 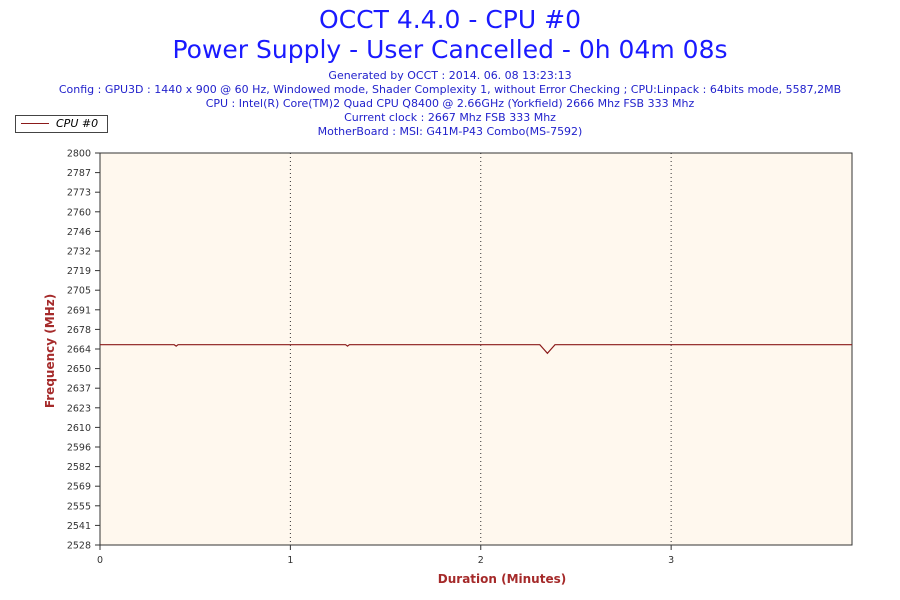 I want to click on y-tick-label: 2664, so click(x=79, y=350).